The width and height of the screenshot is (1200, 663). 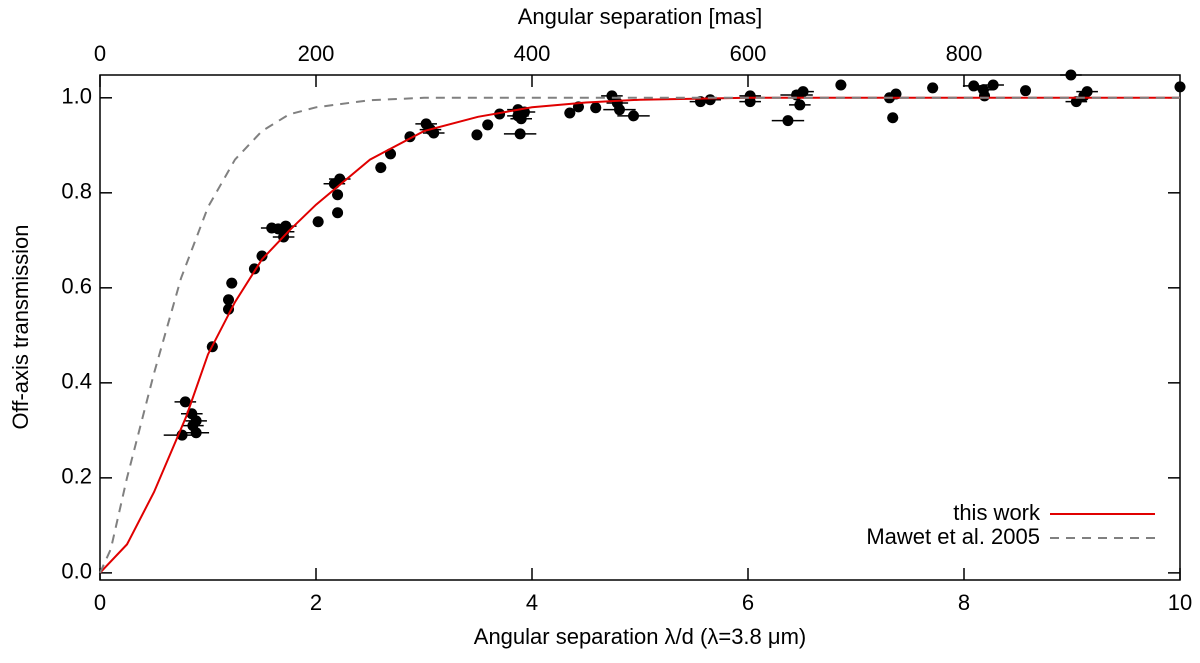 I want to click on x2-tick-label: 0, so click(x=100, y=53).